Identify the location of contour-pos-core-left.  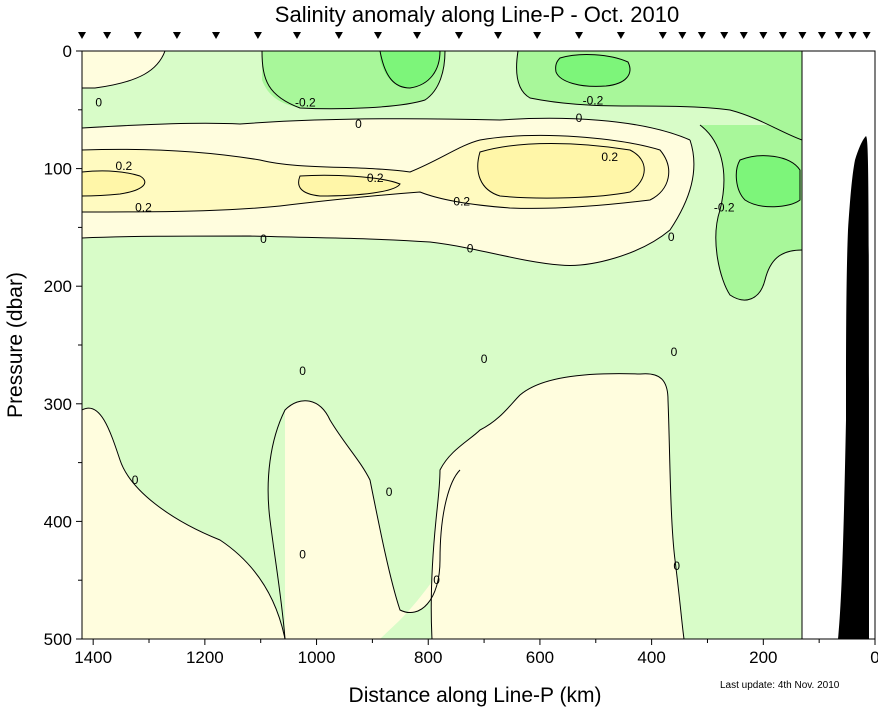
(114, 183).